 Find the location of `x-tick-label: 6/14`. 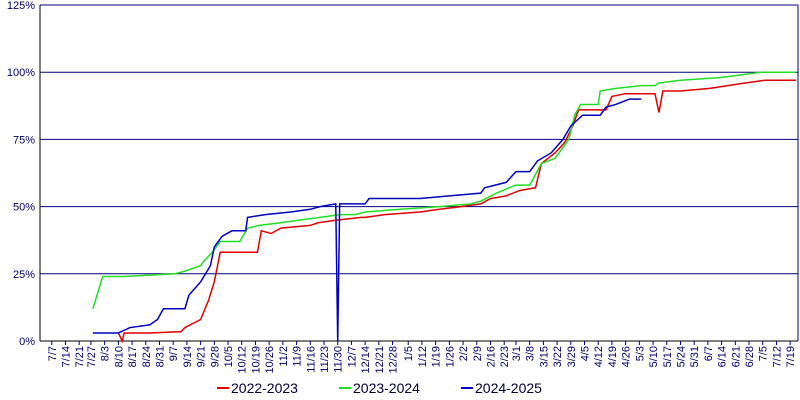

x-tick-label: 6/14 is located at coordinates (723, 356).